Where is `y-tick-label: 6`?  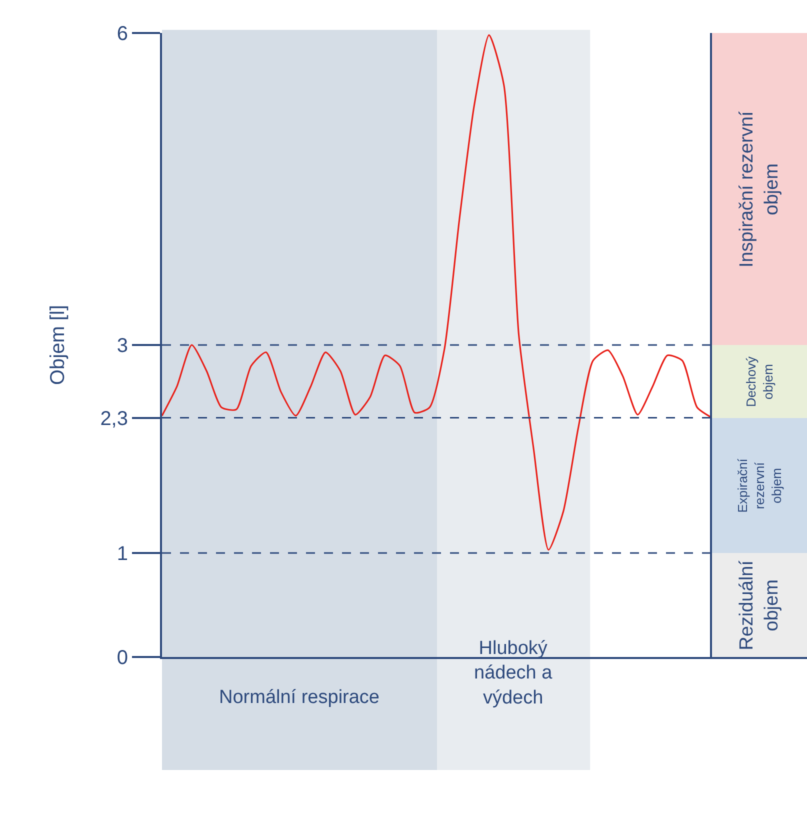 y-tick-label: 6 is located at coordinates (122, 34).